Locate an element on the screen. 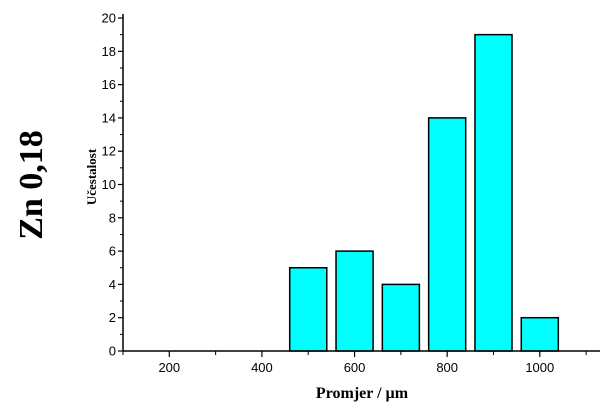  x-axis-title: Promjer / µm is located at coordinates (362, 393).